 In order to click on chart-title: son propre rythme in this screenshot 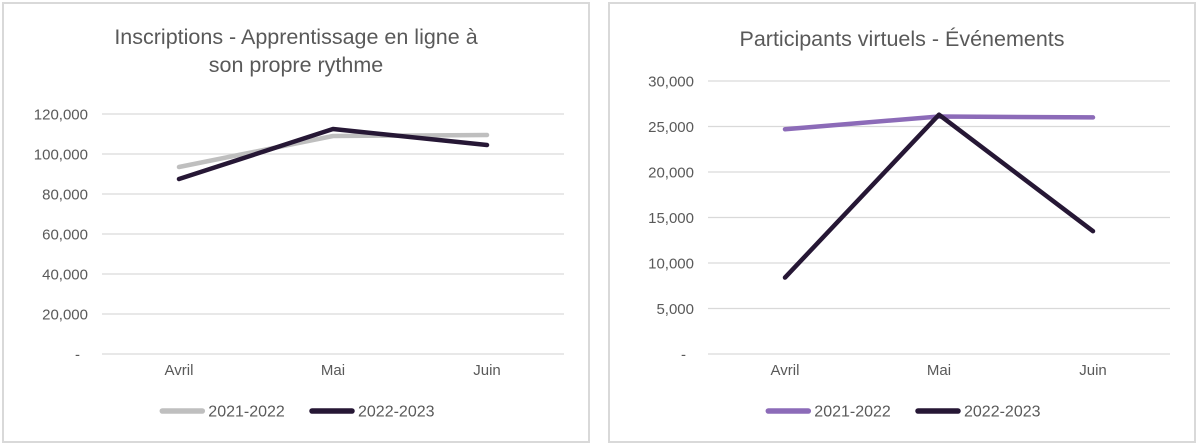, I will do `click(296, 65)`.